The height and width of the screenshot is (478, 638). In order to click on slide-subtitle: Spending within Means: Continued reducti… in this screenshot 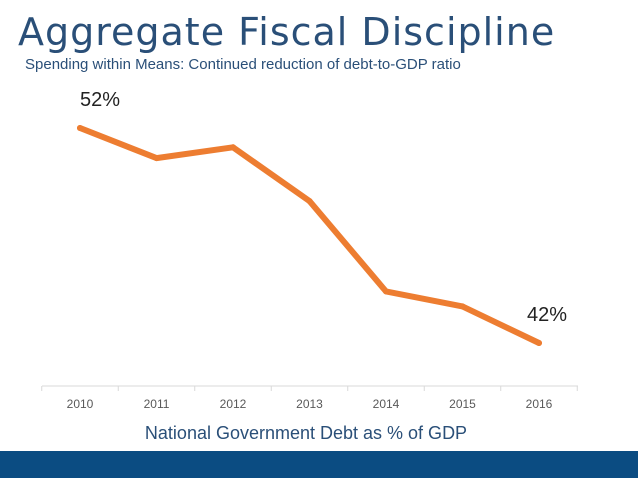, I will do `click(243, 64)`.